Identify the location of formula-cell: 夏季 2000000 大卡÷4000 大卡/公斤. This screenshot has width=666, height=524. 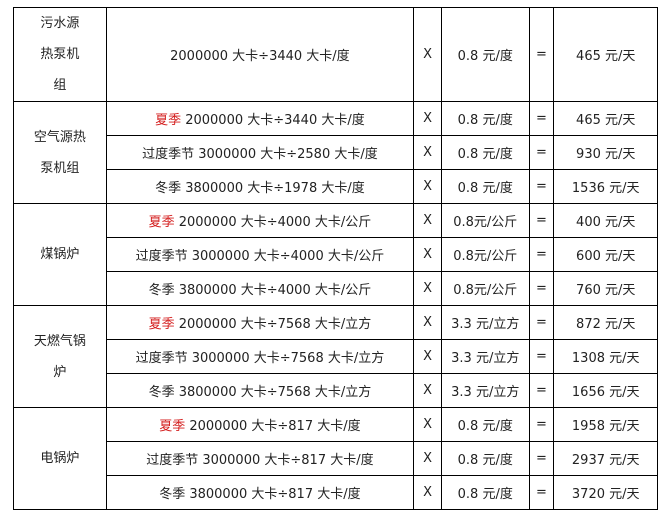
(260, 220).